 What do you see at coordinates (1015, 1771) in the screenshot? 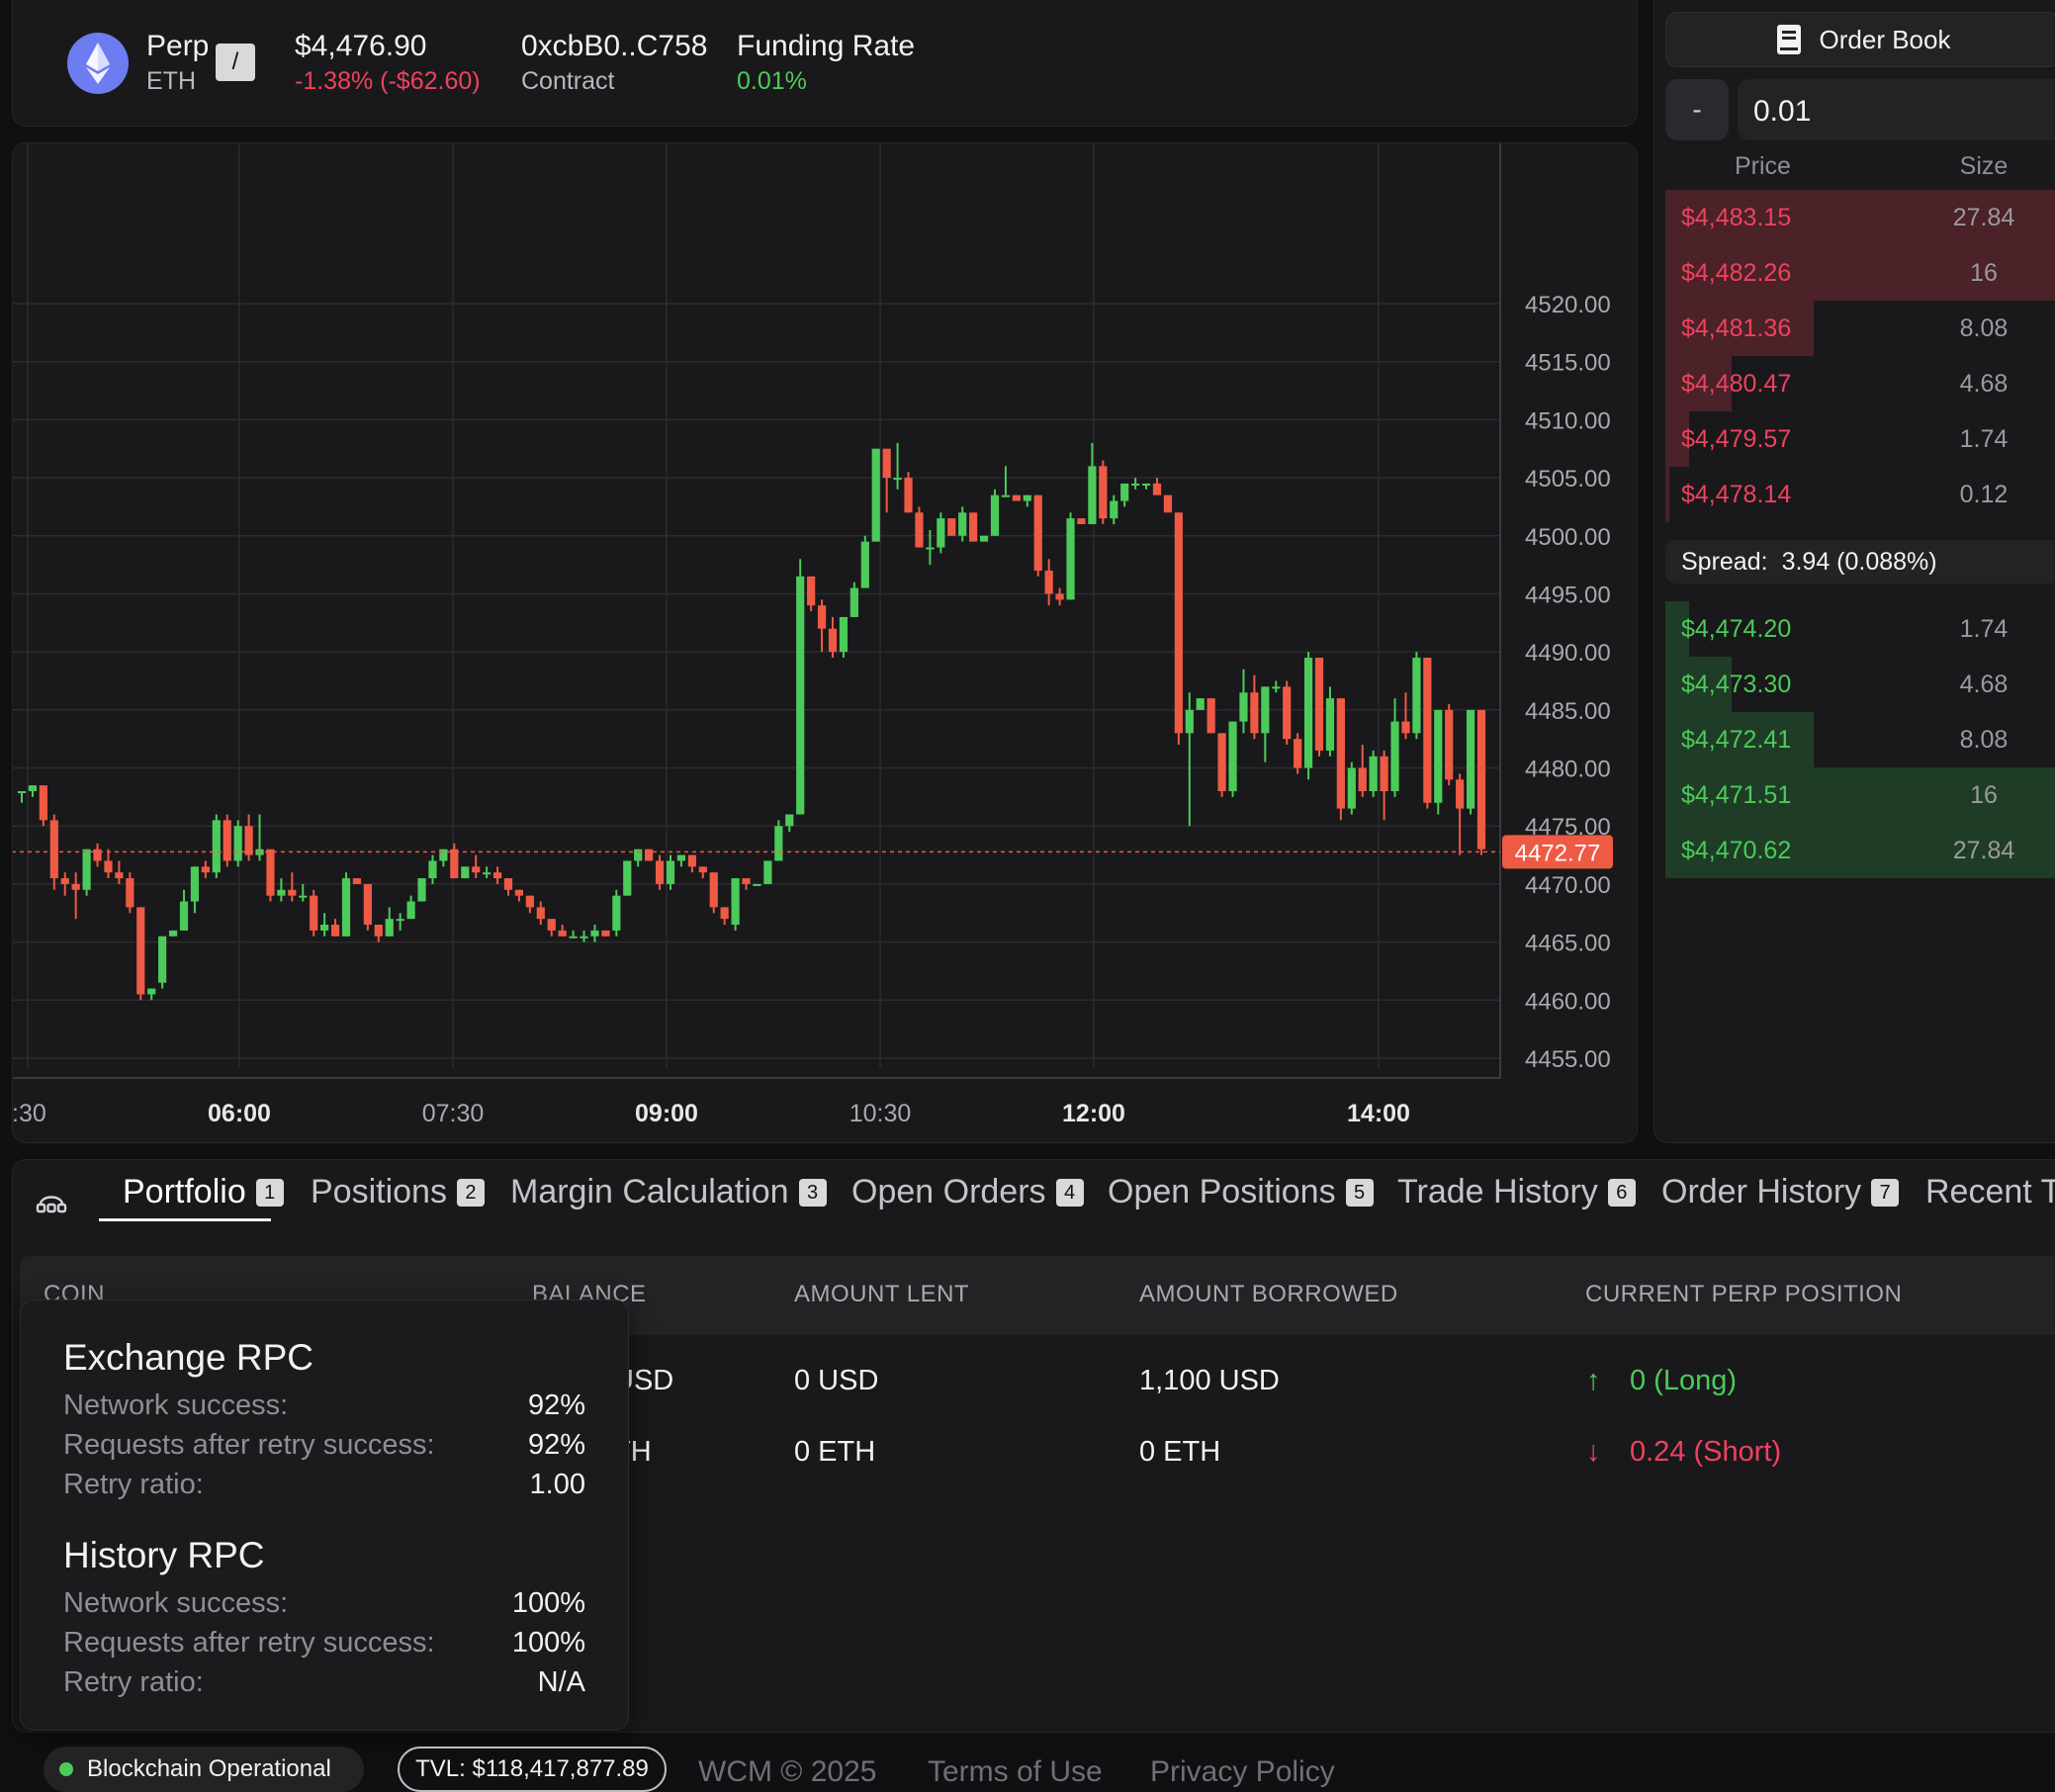
I see `terms-link: Terms of Use` at bounding box center [1015, 1771].